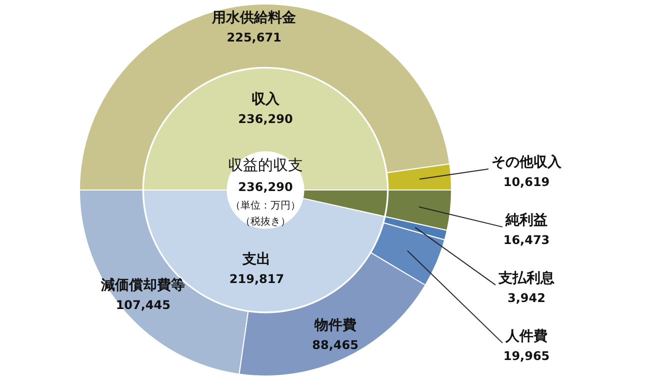 This screenshot has width=661, height=380. What do you see at coordinates (265, 187) in the screenshot?
I see `text: 236,290` at bounding box center [265, 187].